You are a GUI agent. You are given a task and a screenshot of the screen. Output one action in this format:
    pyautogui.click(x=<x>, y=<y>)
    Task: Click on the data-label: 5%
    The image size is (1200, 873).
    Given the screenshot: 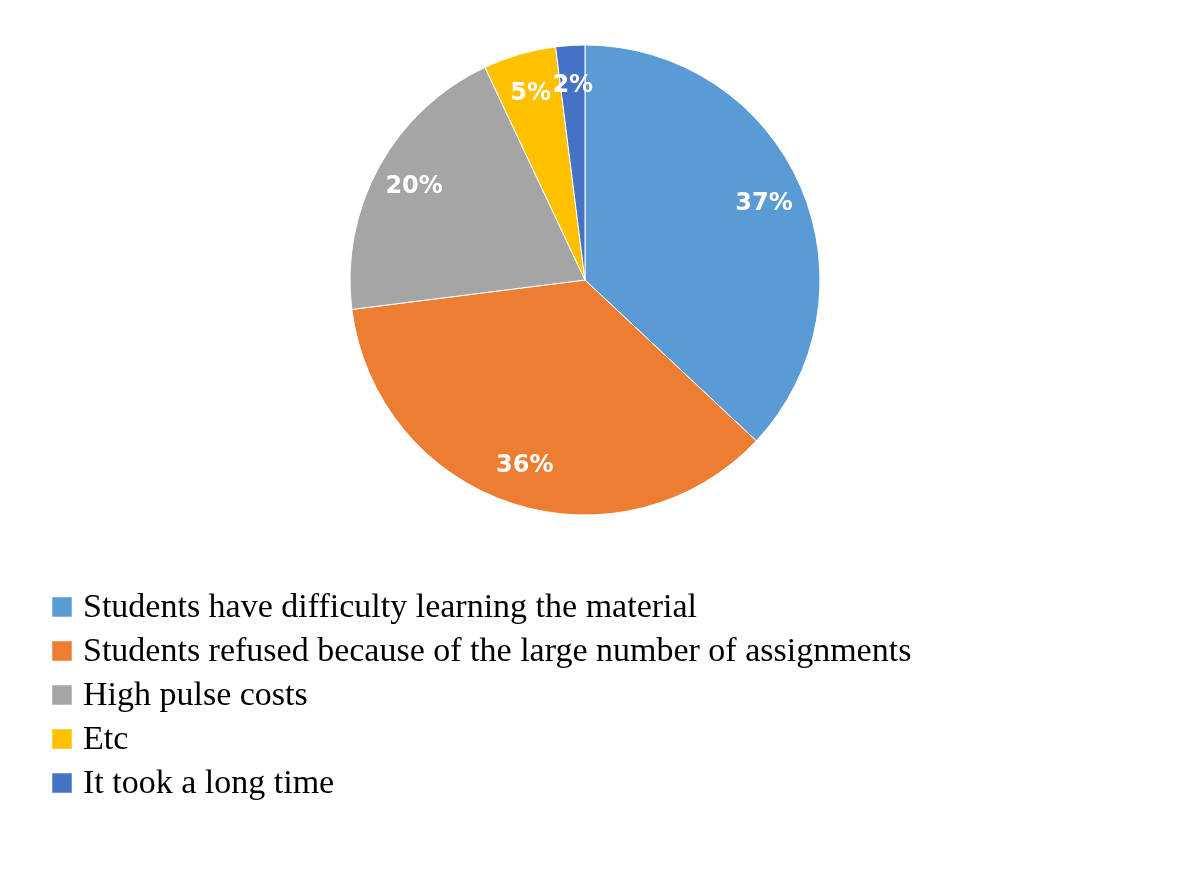 What is the action you would take?
    pyautogui.click(x=530, y=91)
    